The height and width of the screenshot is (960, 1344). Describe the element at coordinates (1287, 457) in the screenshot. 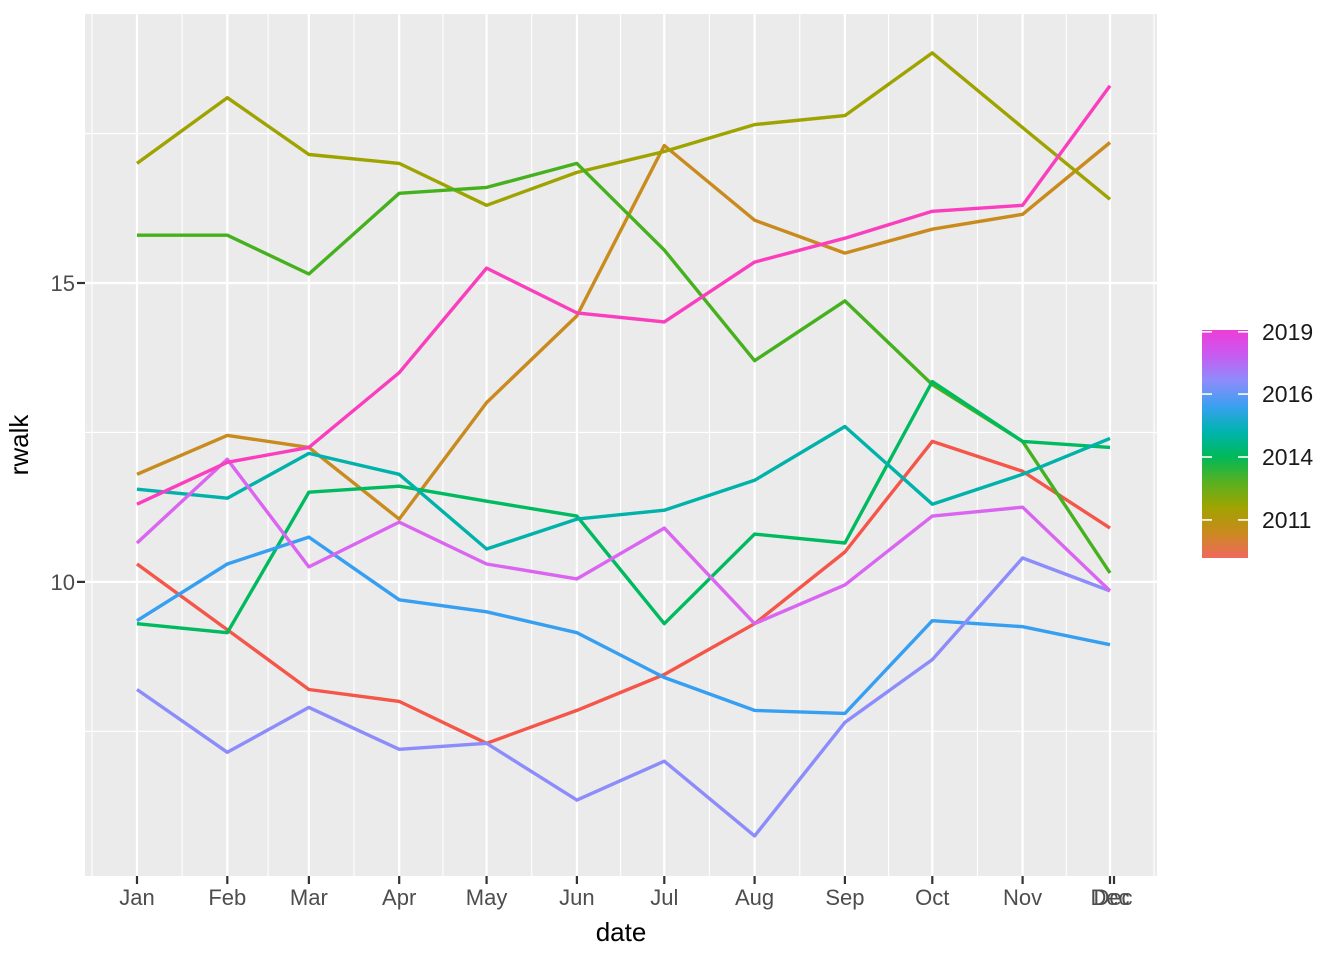

I see `legend-label-2014: 2014` at that location.